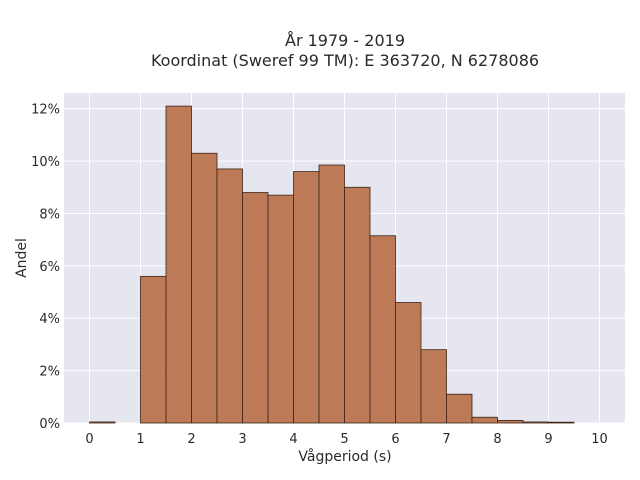 The height and width of the screenshot is (480, 640). I want to click on x-tick-label: 9, so click(548, 439).